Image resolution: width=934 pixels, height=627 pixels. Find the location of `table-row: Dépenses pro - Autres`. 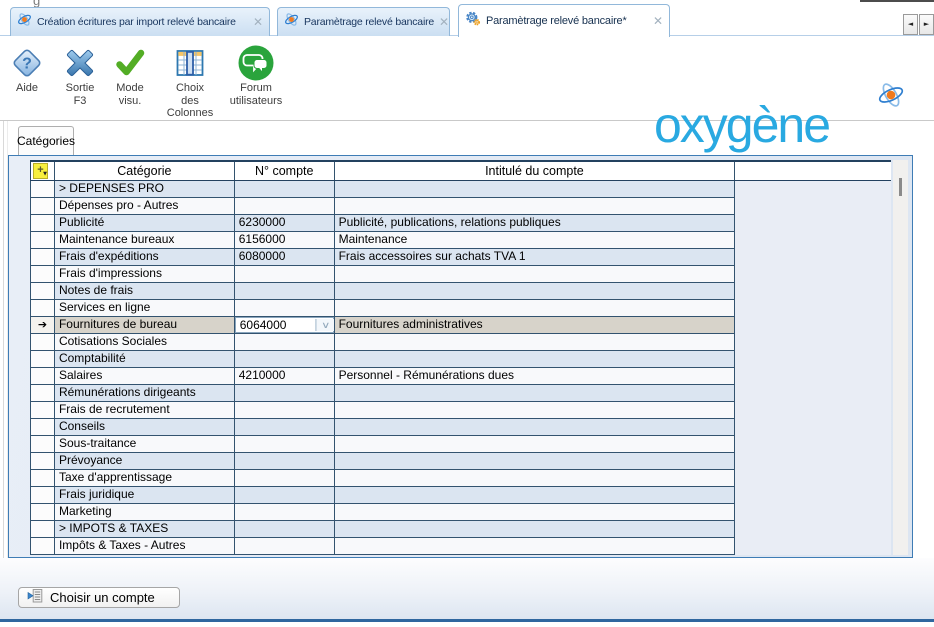

table-row: Dépenses pro - Autres is located at coordinates (382, 206).